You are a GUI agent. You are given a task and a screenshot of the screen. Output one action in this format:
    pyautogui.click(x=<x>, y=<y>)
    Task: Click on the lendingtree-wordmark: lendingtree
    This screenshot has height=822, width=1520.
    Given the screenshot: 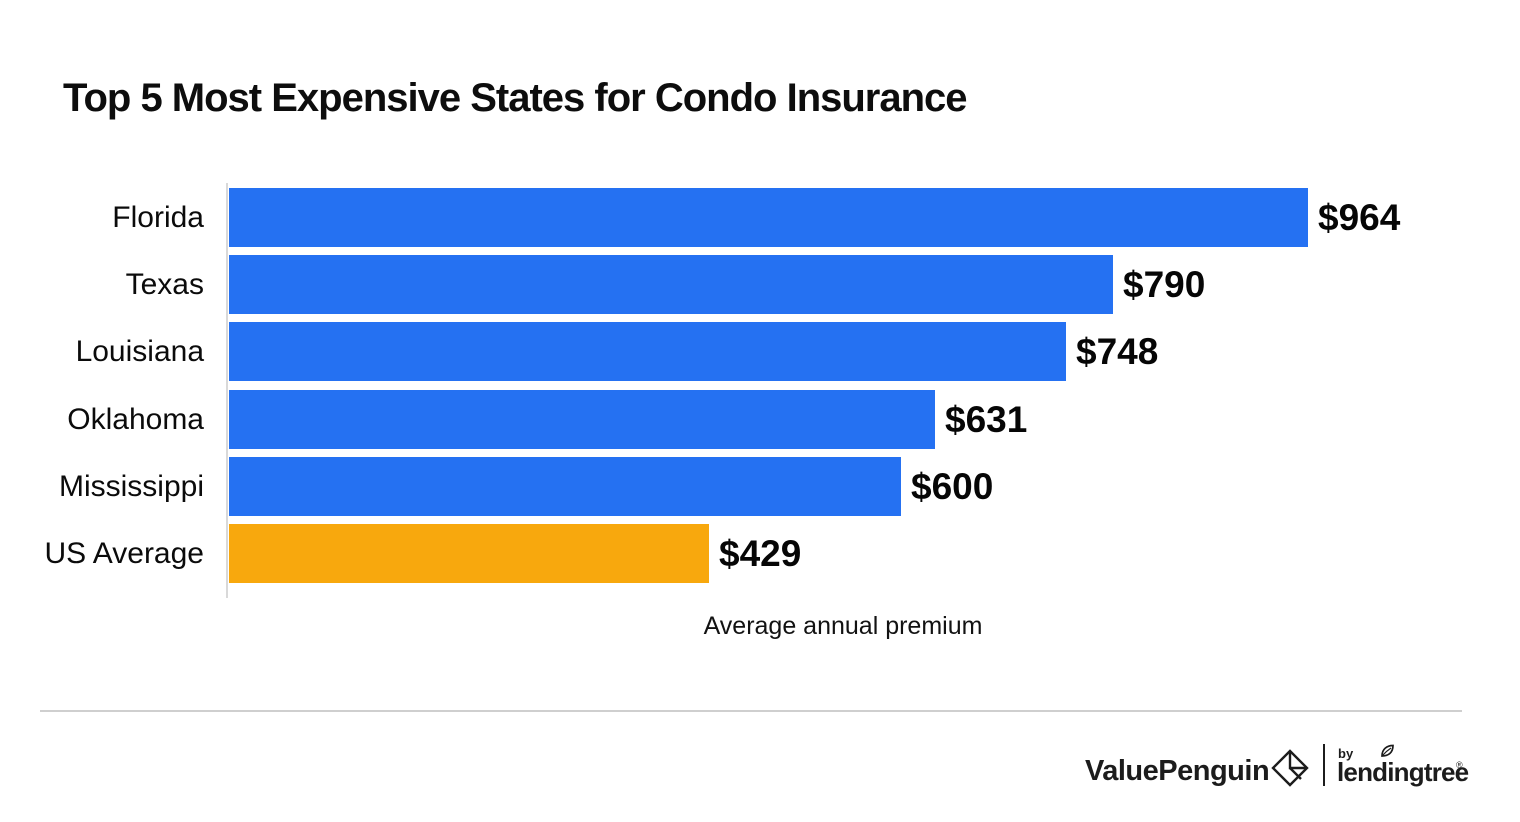 What is the action you would take?
    pyautogui.click(x=1403, y=772)
    